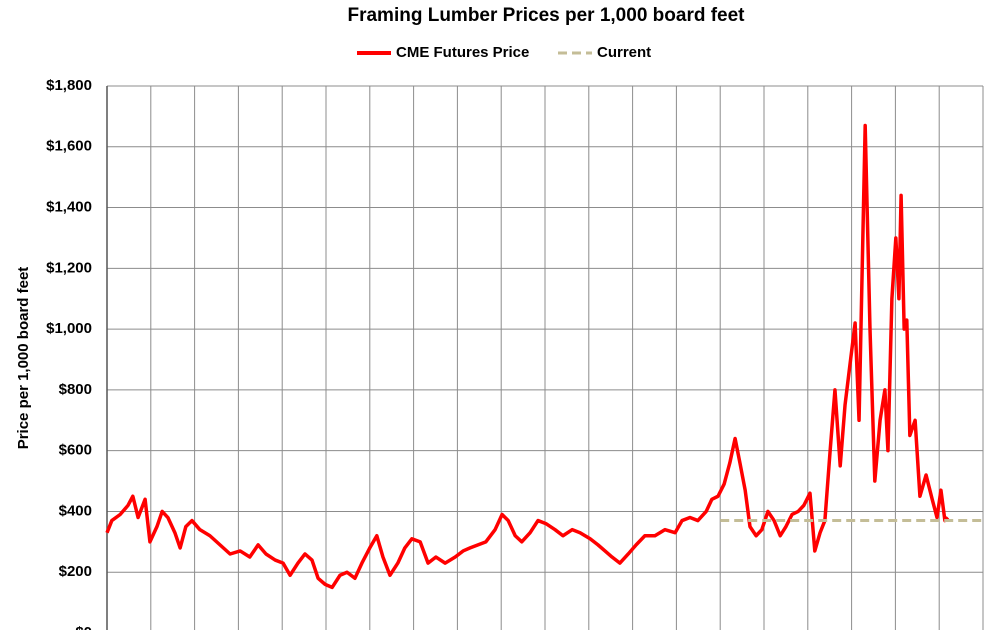  I want to click on y-tick-label: $1,800, so click(69, 85).